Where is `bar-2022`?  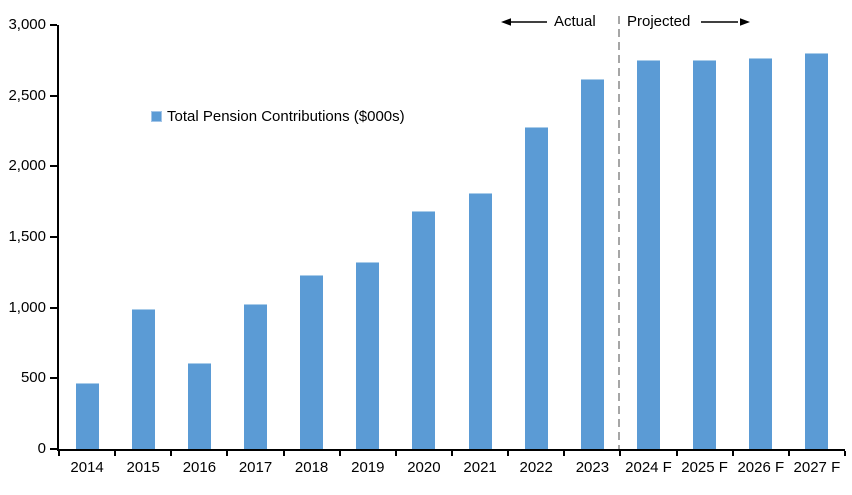
bar-2022 is located at coordinates (536, 287).